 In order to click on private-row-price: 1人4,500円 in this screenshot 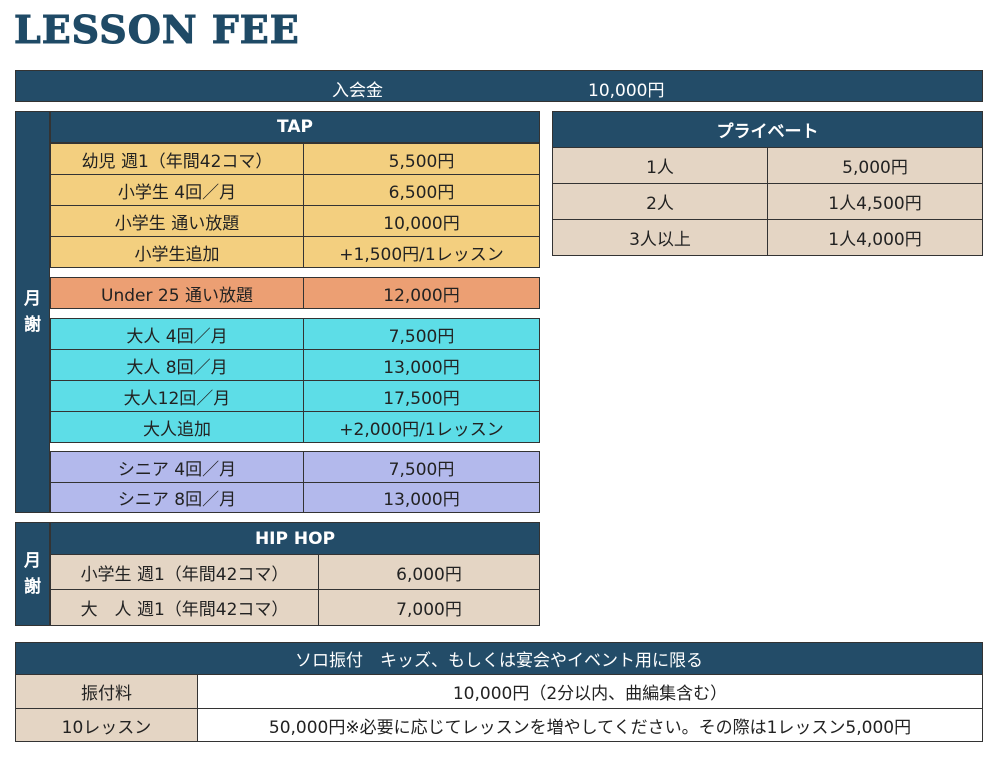, I will do `click(875, 201)`.